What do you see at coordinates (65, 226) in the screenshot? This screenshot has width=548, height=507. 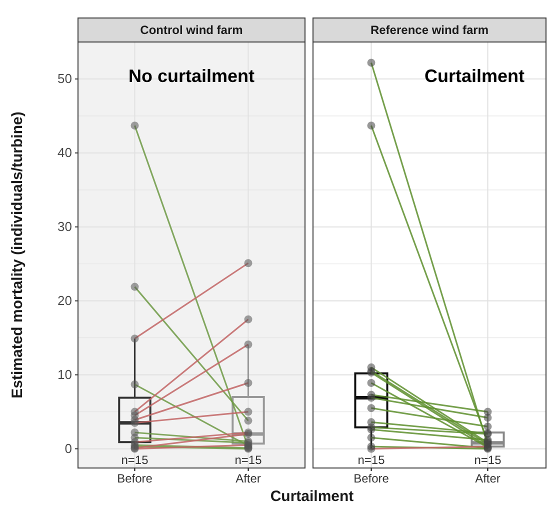 I see `y-tick-label: 30` at bounding box center [65, 226].